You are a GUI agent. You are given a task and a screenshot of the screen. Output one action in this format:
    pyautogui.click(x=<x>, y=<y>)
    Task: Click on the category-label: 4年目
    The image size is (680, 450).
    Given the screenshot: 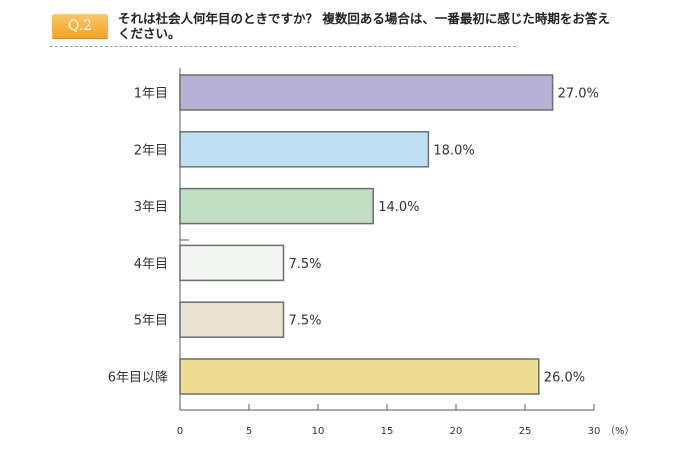 What is the action you would take?
    pyautogui.click(x=151, y=264)
    